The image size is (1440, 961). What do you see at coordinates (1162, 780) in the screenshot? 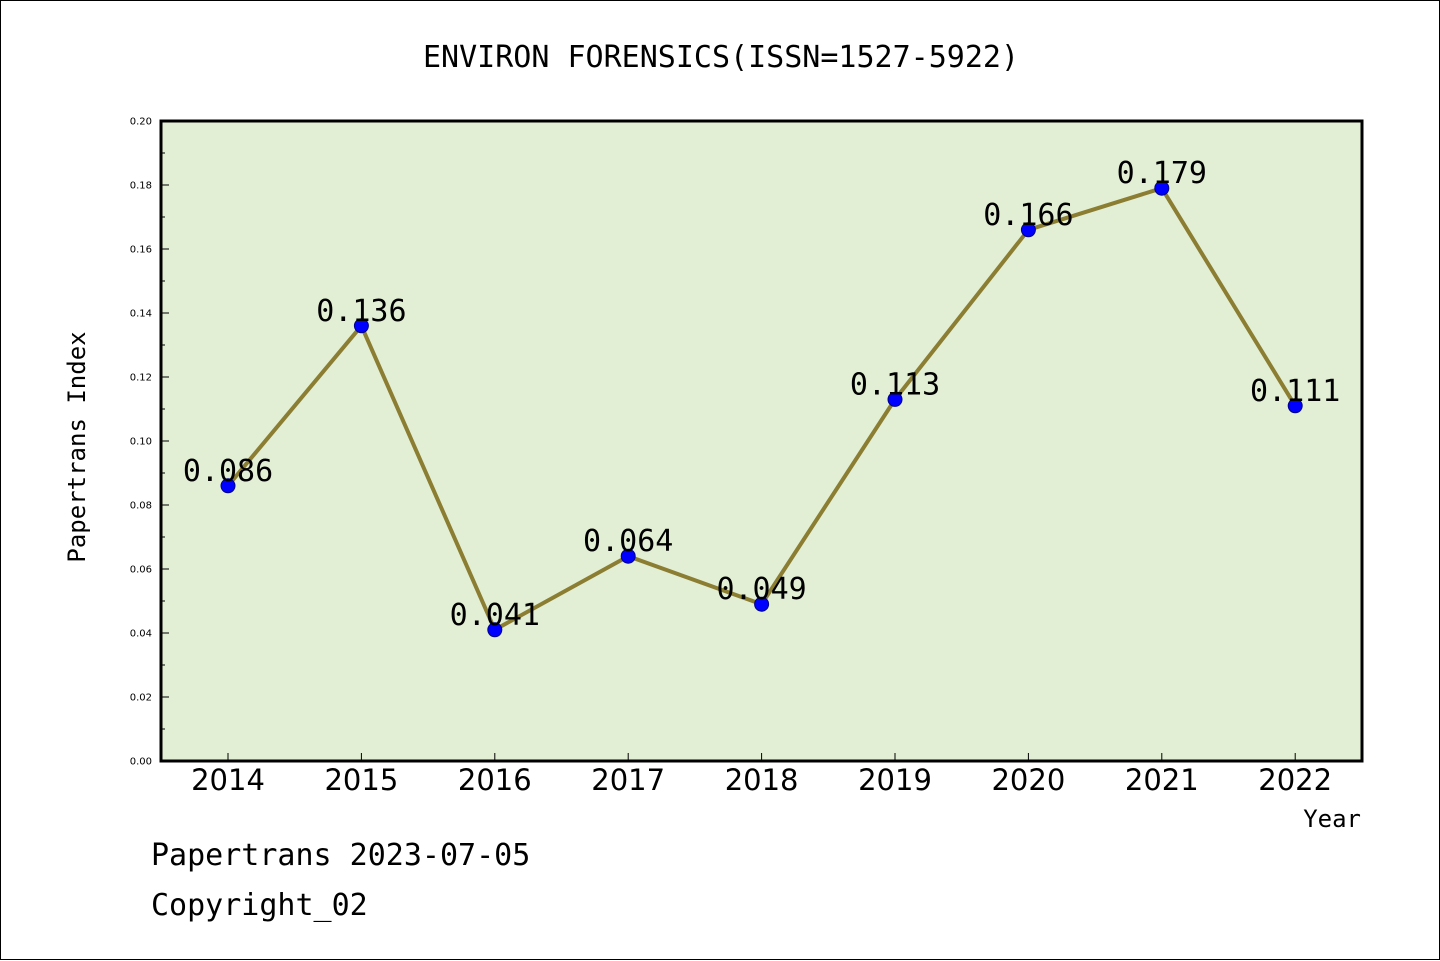
I see `x-tick-label: 2021` at bounding box center [1162, 780].